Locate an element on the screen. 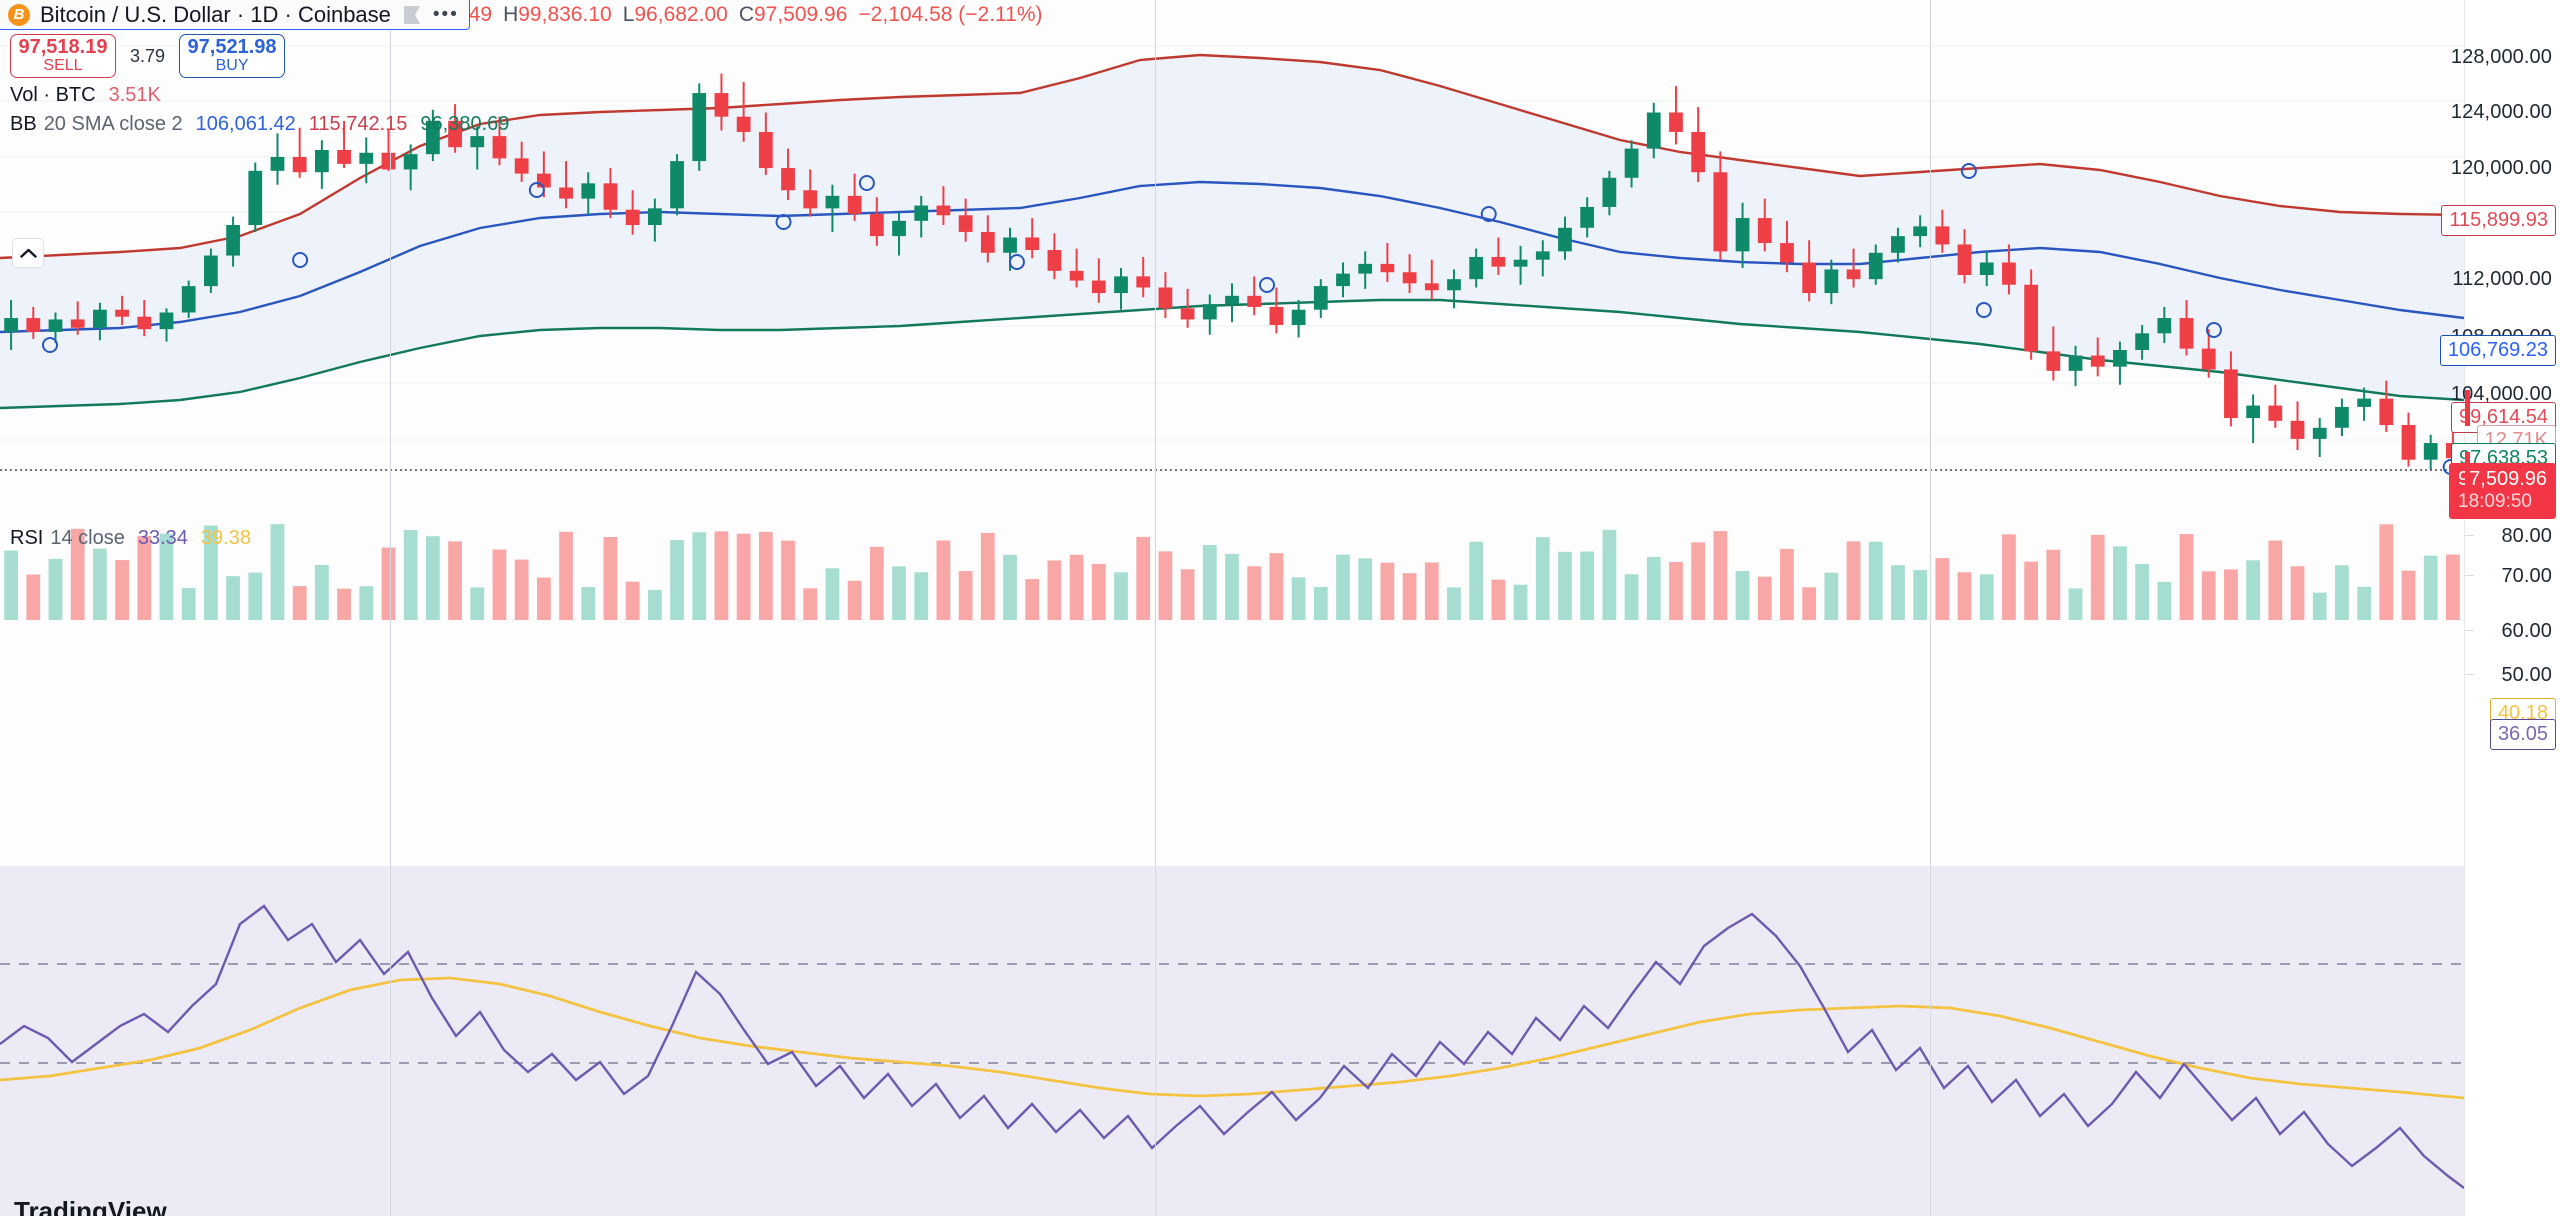 This screenshot has width=2560, height=1216. volume-legend: Vol · BTC 3.51K is located at coordinates (85, 95).